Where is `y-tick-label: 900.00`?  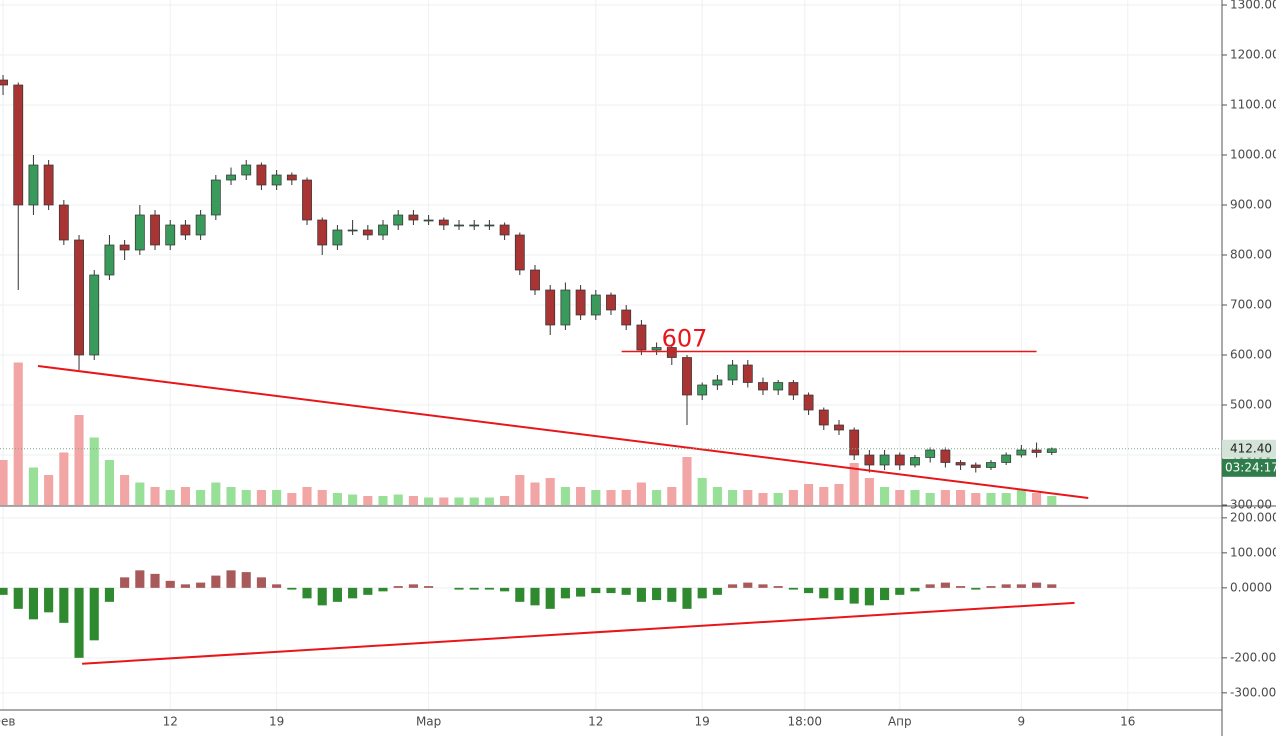 y-tick-label: 900.00 is located at coordinates (1251, 205).